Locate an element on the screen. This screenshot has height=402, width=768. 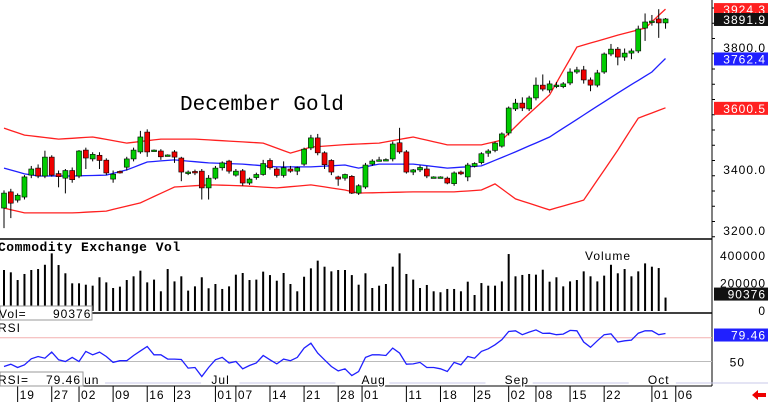
volume-tick-label: 400000 is located at coordinates (743, 256).